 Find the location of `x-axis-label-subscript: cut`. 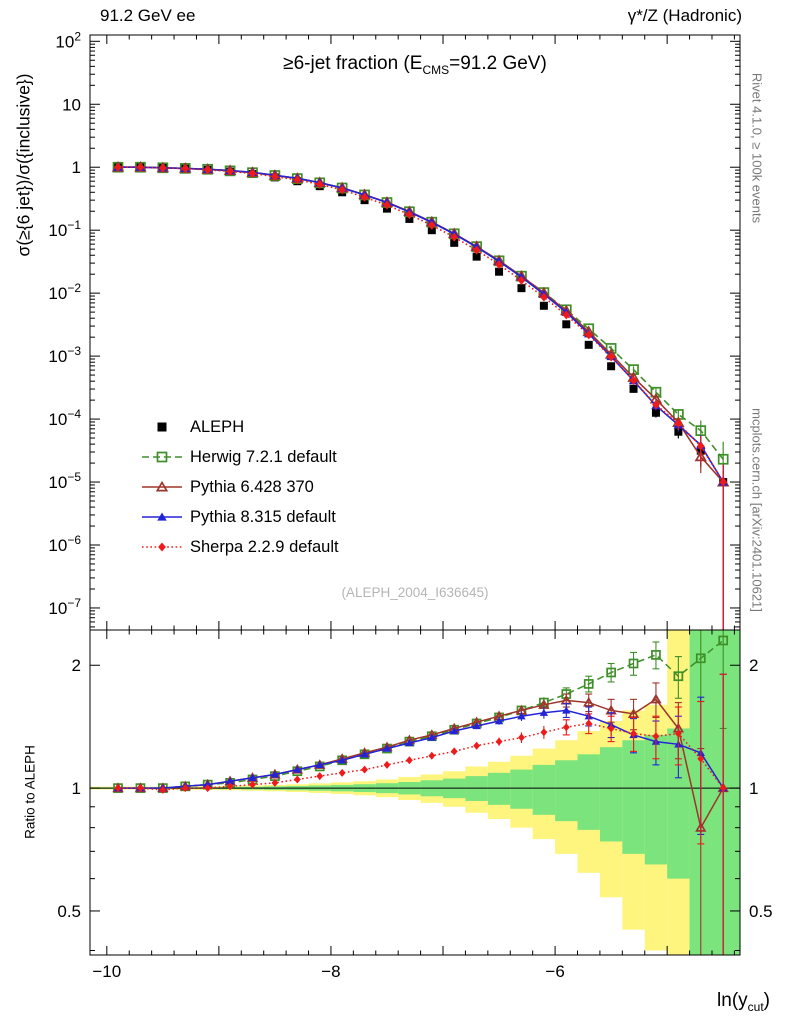

x-axis-label-subscript: cut is located at coordinates (755, 1006).